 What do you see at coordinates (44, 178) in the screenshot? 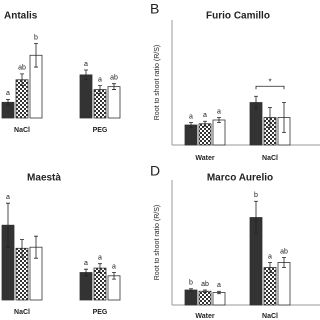
I see `panel-title: Maestà` at bounding box center [44, 178].